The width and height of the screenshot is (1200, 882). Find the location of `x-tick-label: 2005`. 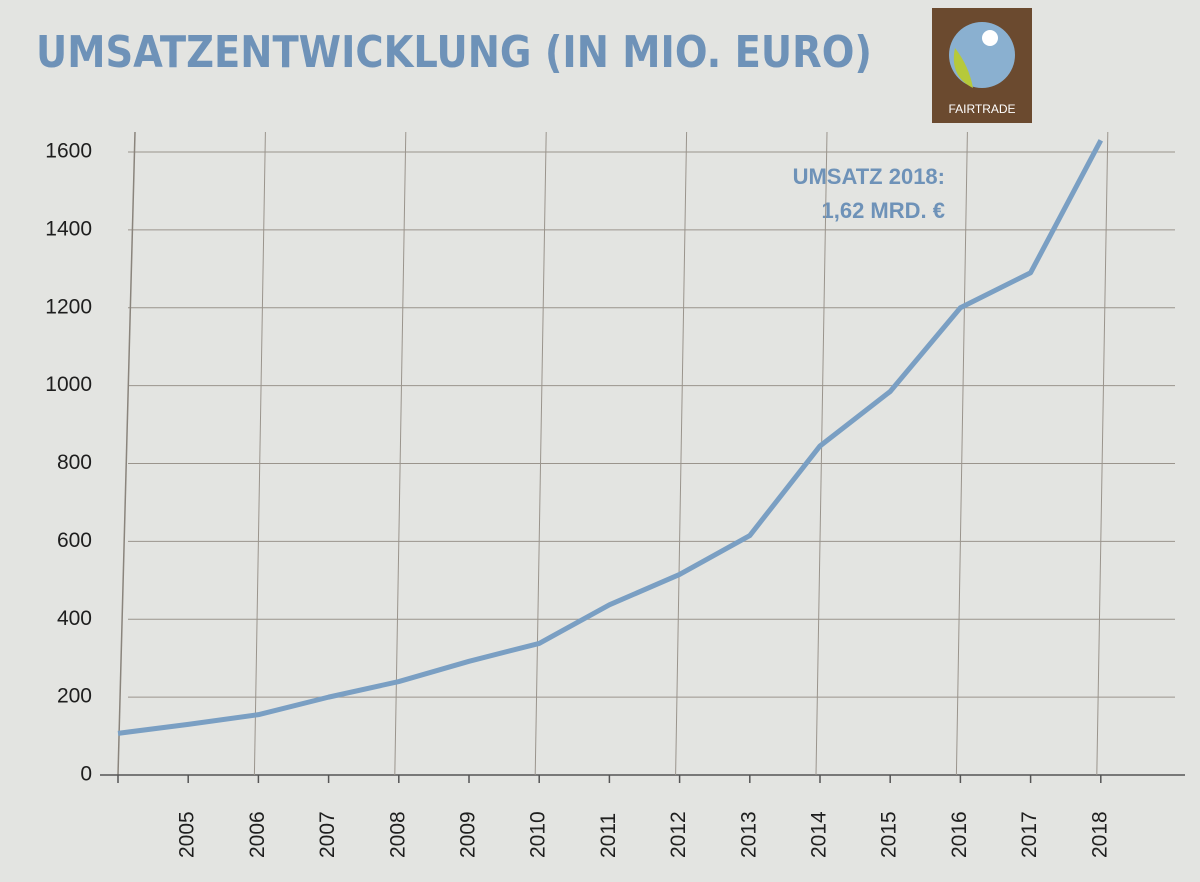

x-tick-label: 2005 is located at coordinates (187, 834).